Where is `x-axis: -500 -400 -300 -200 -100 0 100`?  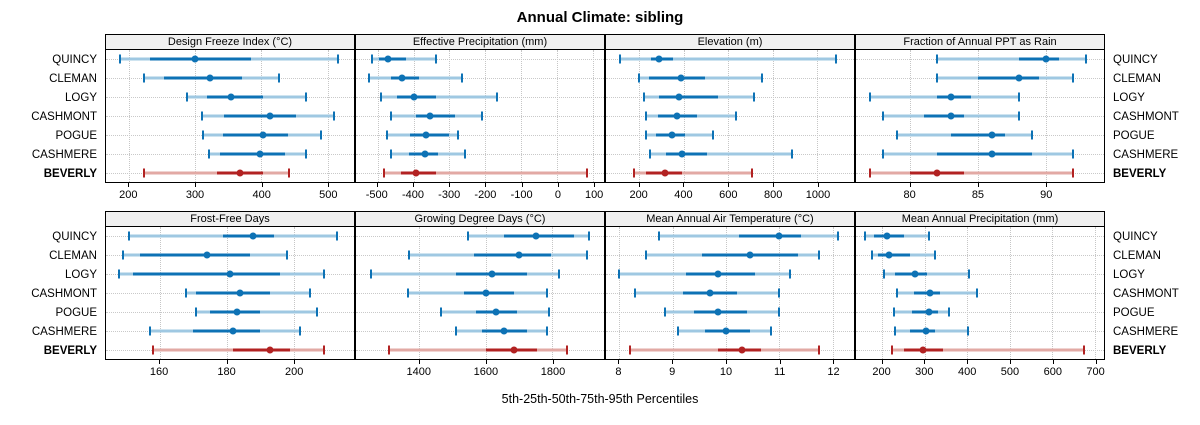
x-axis: -500 -400 -300 -200 -100 0 100 is located at coordinates (480, 194).